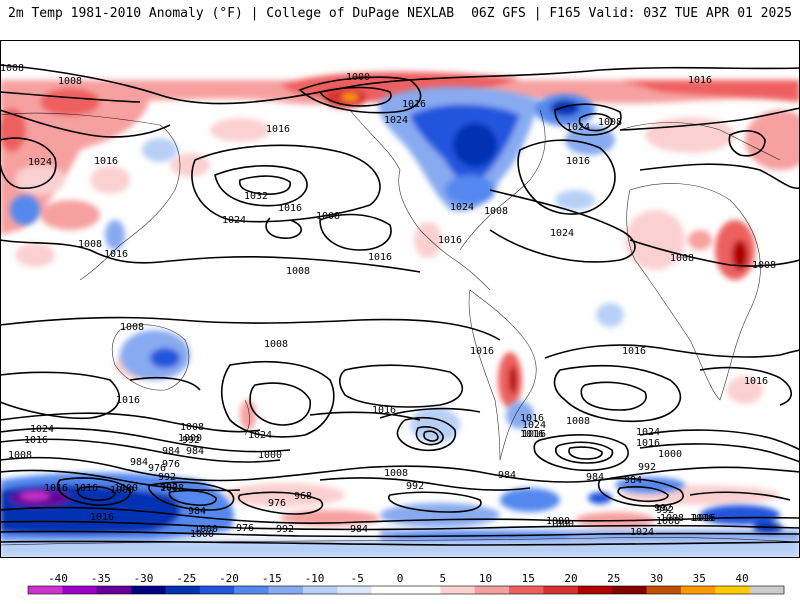  I want to click on colorbar: -40 -35 -30 -25 -20 -15 -10 -5 0 5 10 15 20 25 30 35 40, so click(400, 583).